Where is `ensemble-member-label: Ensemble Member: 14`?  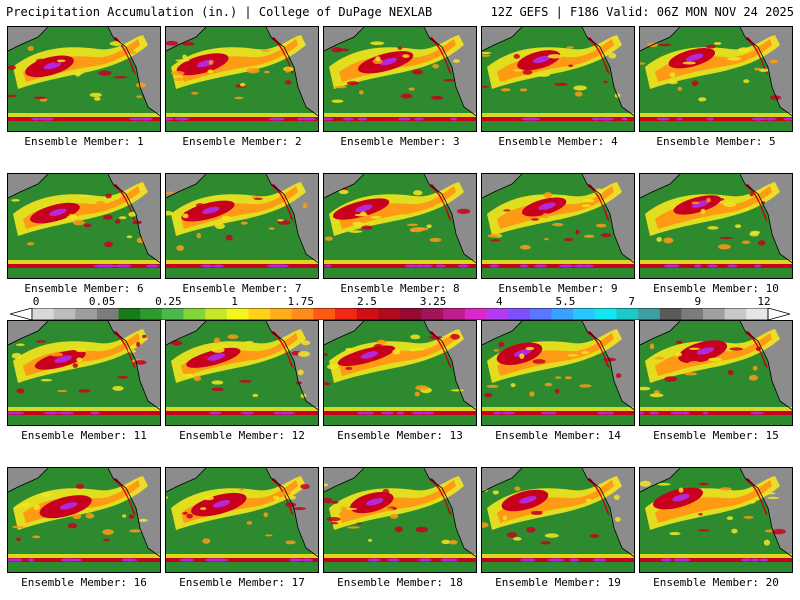
ensemble-member-label: Ensemble Member: 14 is located at coordinates (558, 435).